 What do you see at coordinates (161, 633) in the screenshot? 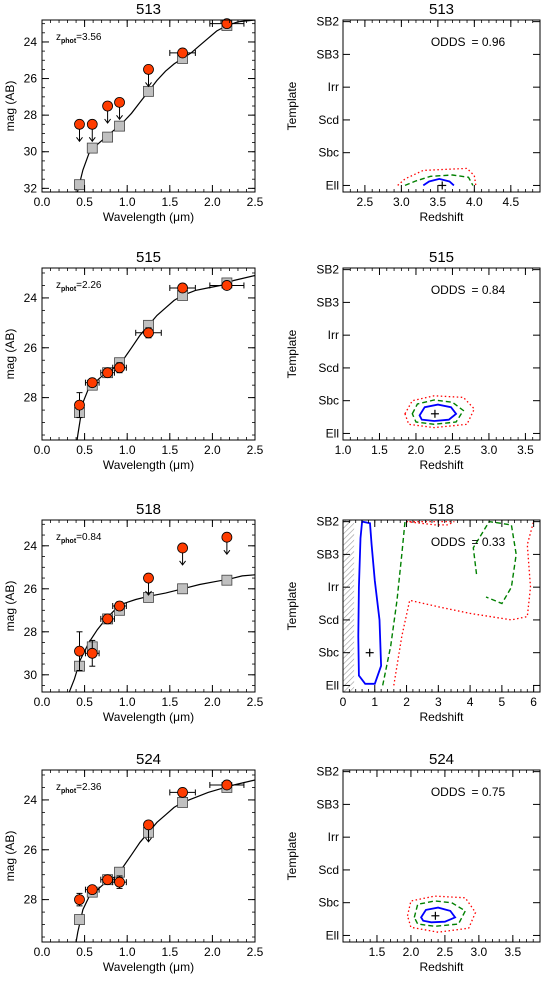
I see `model-sed-curve` at bounding box center [161, 633].